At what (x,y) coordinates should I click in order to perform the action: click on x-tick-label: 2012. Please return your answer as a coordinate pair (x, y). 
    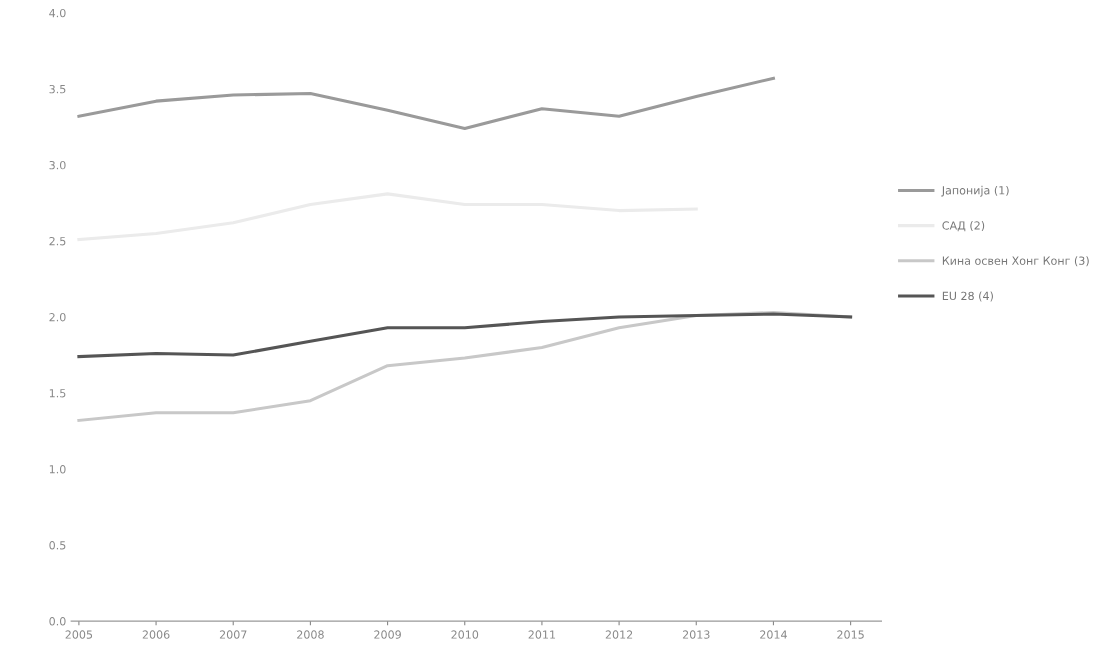
    Looking at the image, I should click on (619, 634).